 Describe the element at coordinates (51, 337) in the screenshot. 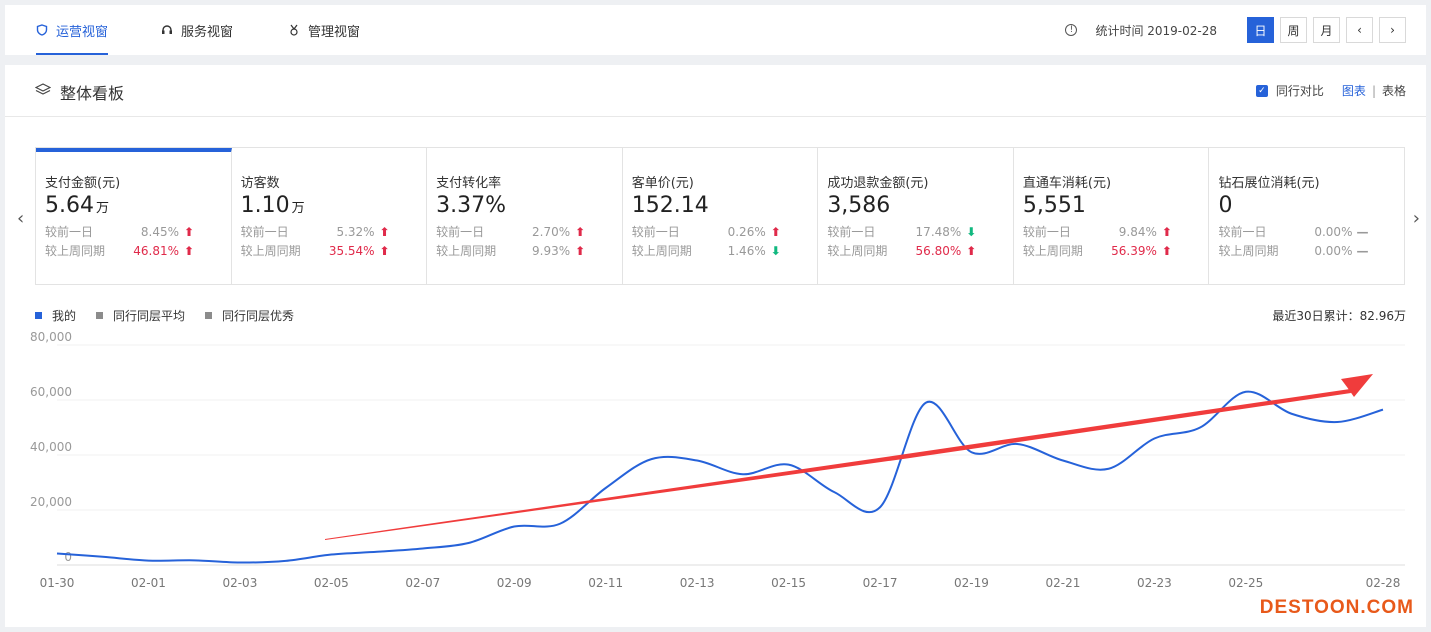

I see `y-tick-label: 80,000` at that location.